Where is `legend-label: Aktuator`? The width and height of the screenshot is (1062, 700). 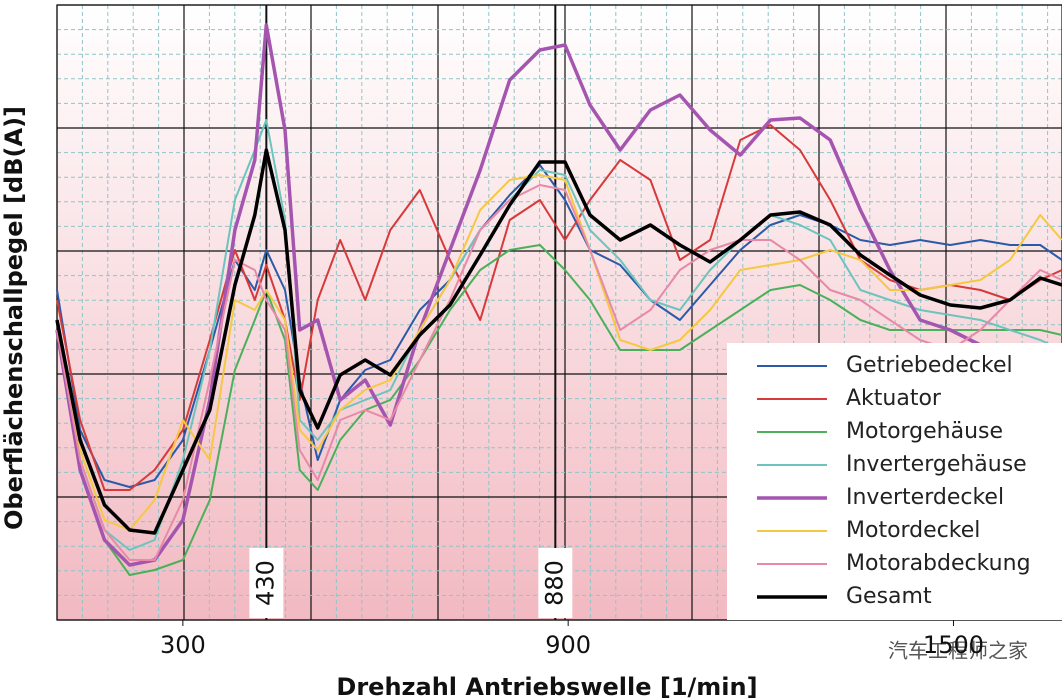 legend-label: Aktuator is located at coordinates (894, 398).